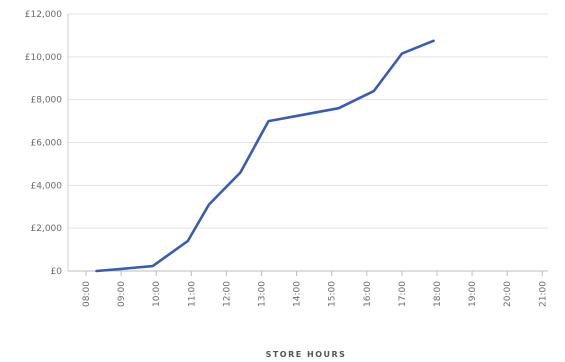  I want to click on x-tick-label: 17:00, so click(403, 294).